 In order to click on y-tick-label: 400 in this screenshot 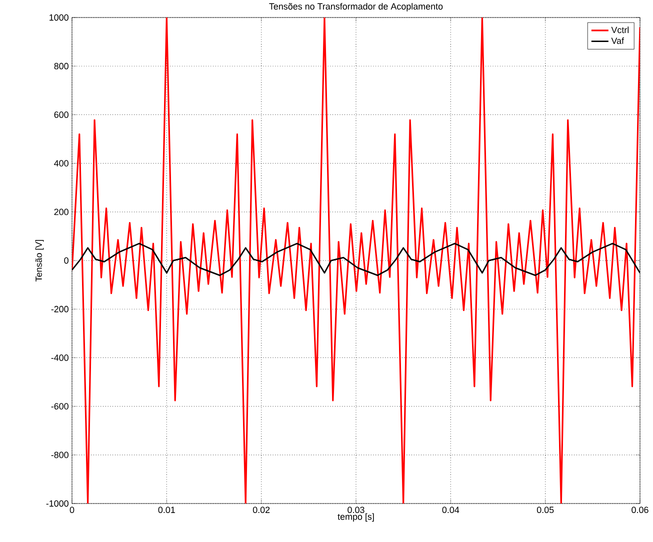, I will do `click(61, 163)`.